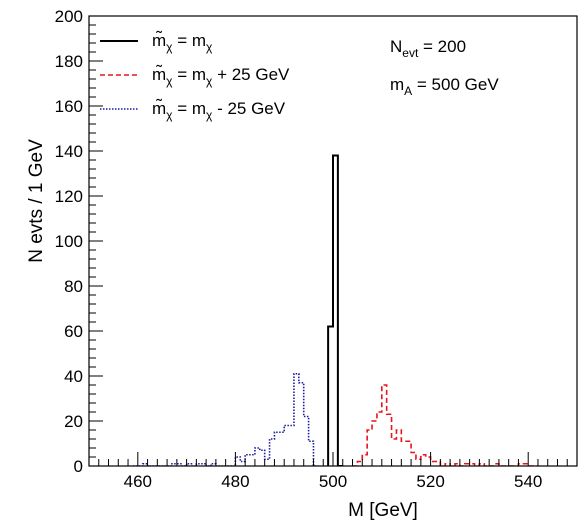  Describe the element at coordinates (73, 376) in the screenshot. I see `y-tick-label: 40` at that location.